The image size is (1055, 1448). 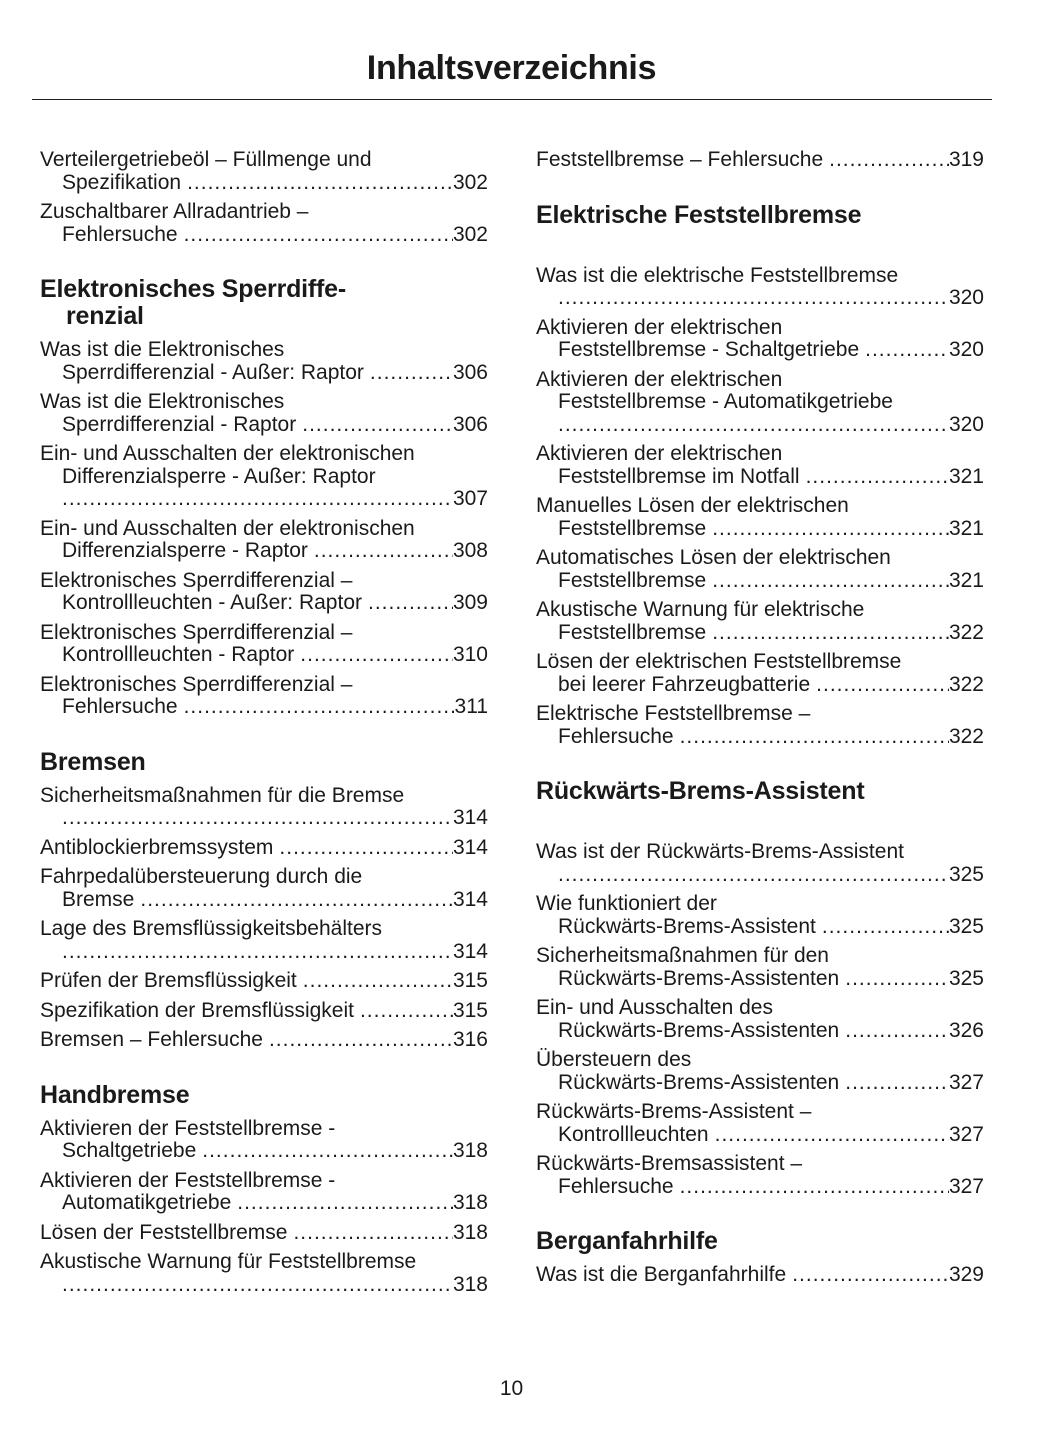 What do you see at coordinates (264, 847) in the screenshot?
I see `toc-entry: Antiblockierbremssystem 314` at bounding box center [264, 847].